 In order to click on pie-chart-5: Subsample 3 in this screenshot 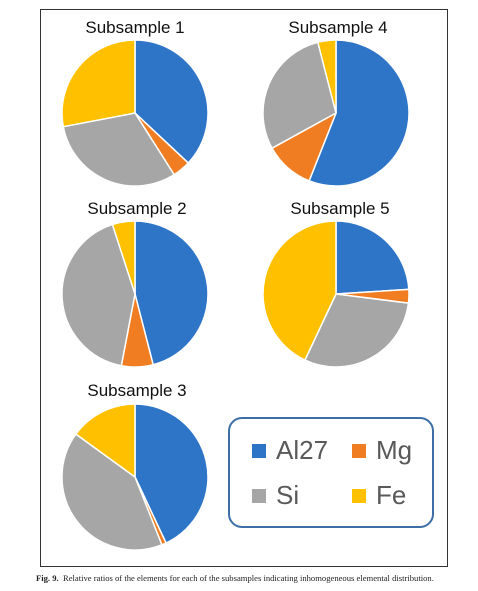, I will do `click(135, 466)`.